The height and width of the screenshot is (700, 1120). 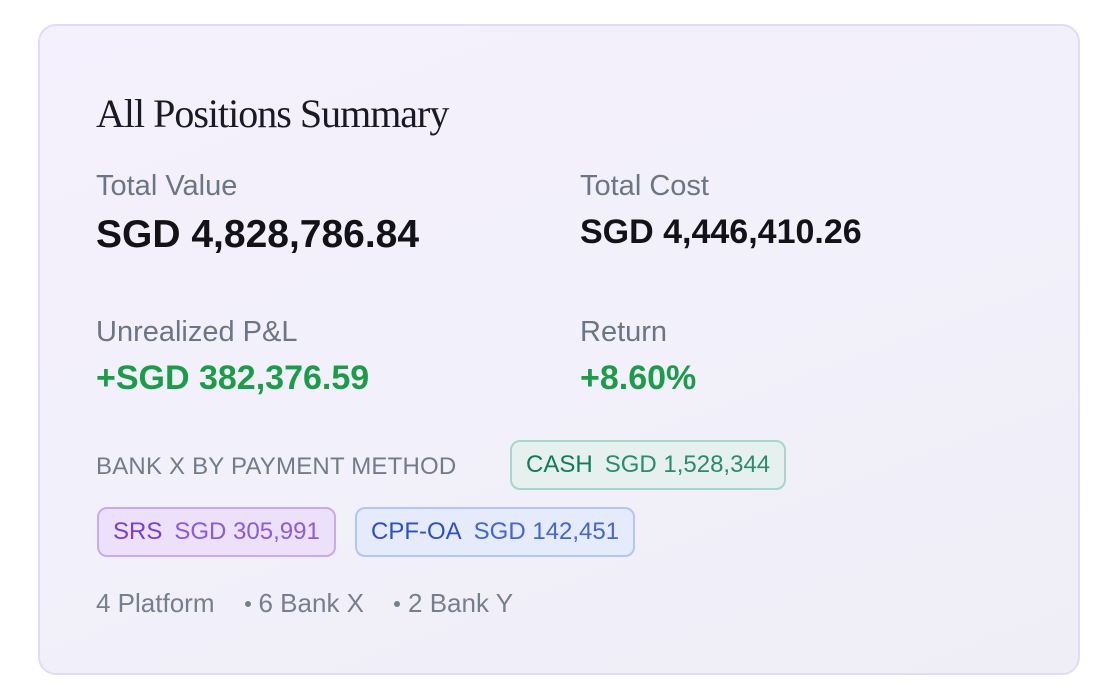 What do you see at coordinates (247, 531) in the screenshot?
I see `srs-chip-amount: SGD 305,991` at bounding box center [247, 531].